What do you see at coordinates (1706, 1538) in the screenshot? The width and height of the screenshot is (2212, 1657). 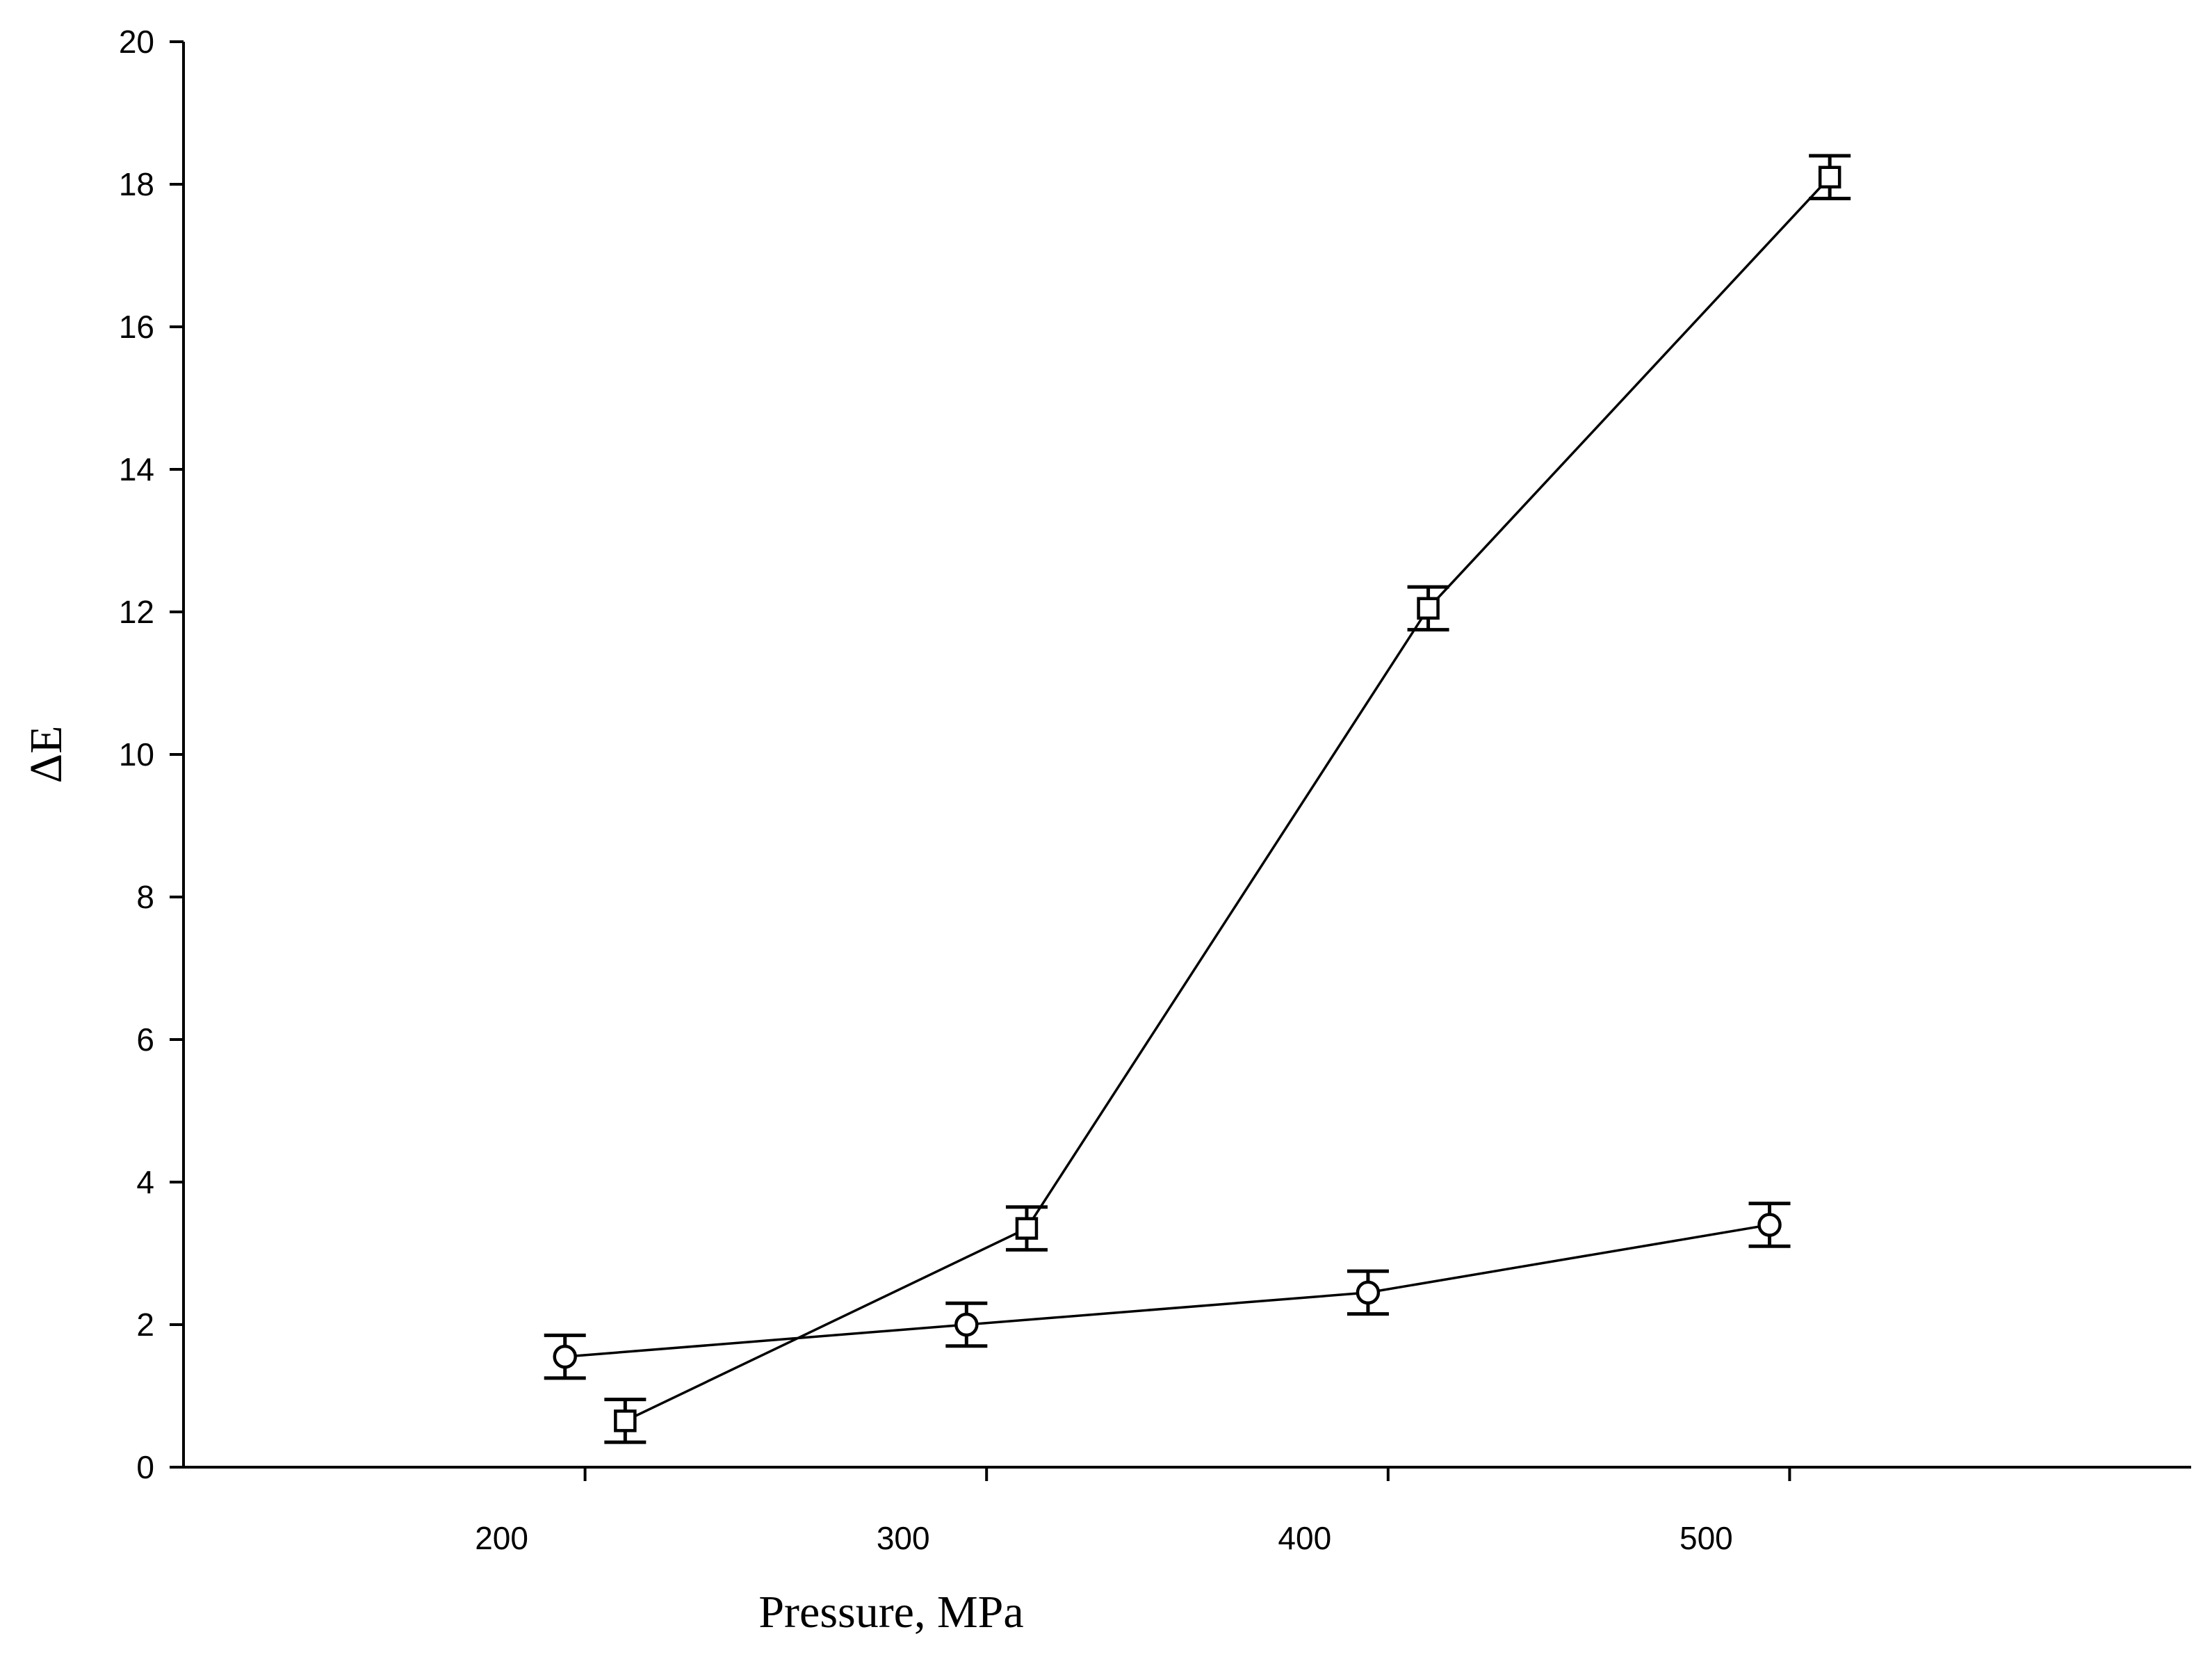 I see `x-tick-label: 500` at bounding box center [1706, 1538].